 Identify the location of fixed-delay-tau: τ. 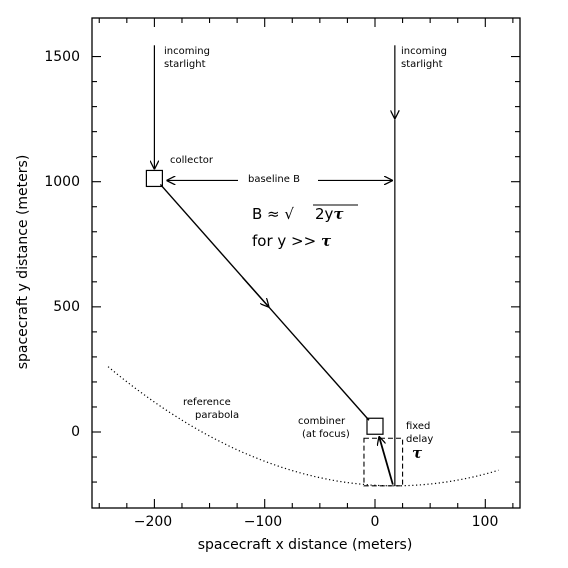
(417, 453).